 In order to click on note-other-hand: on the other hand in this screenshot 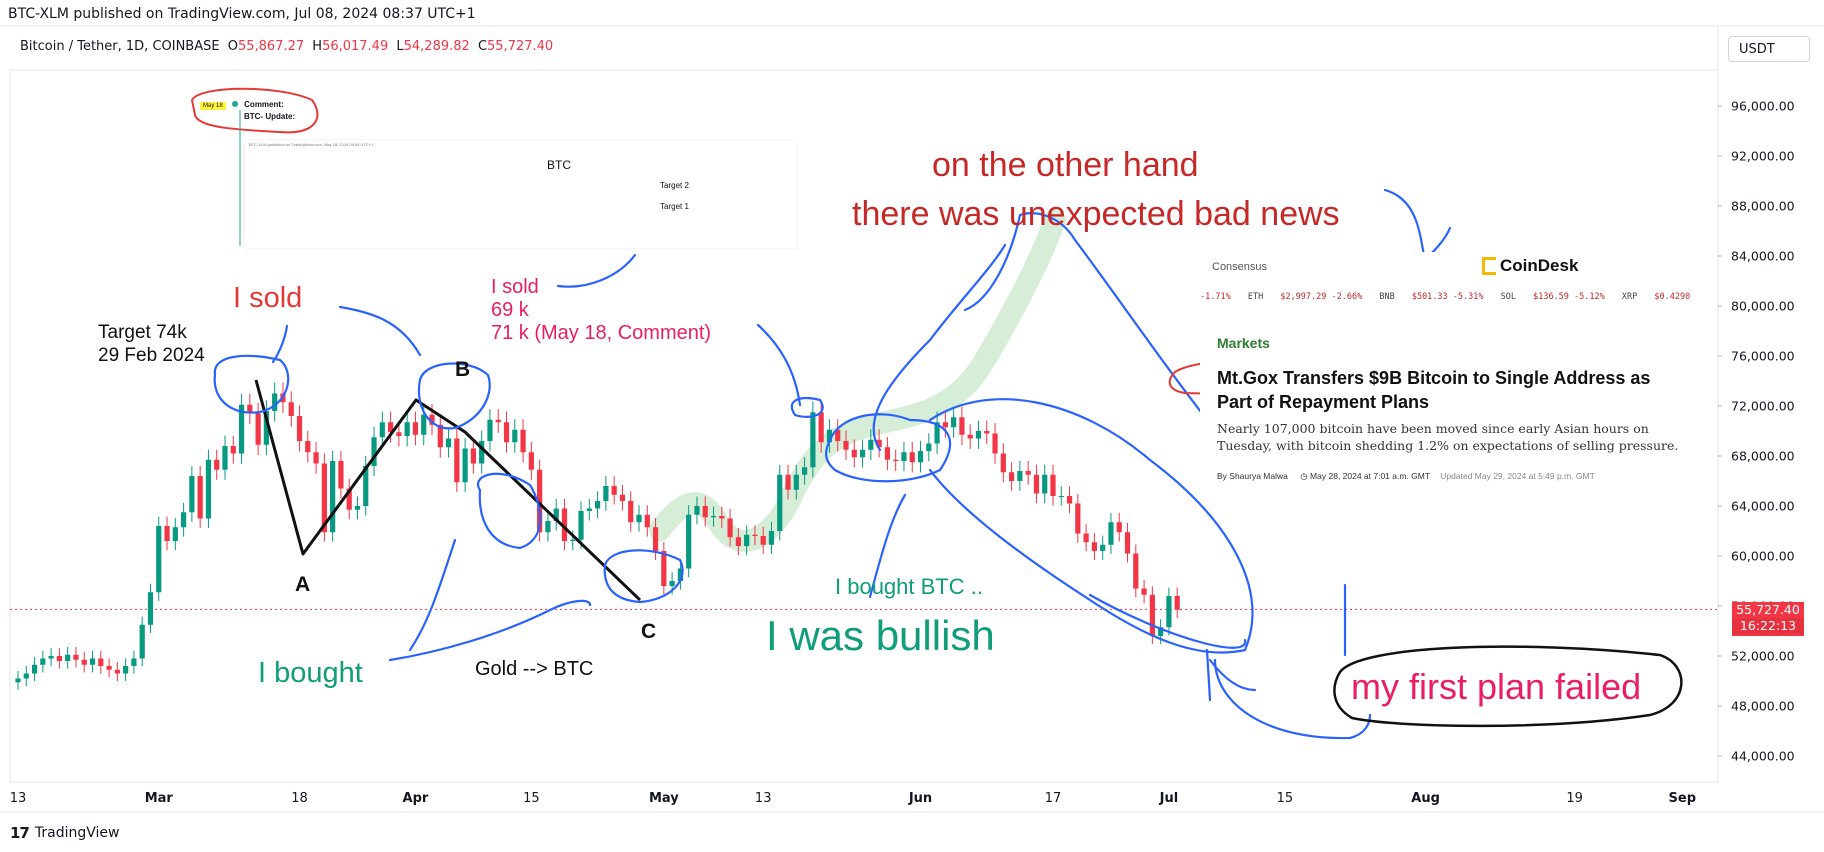, I will do `click(1065, 165)`.